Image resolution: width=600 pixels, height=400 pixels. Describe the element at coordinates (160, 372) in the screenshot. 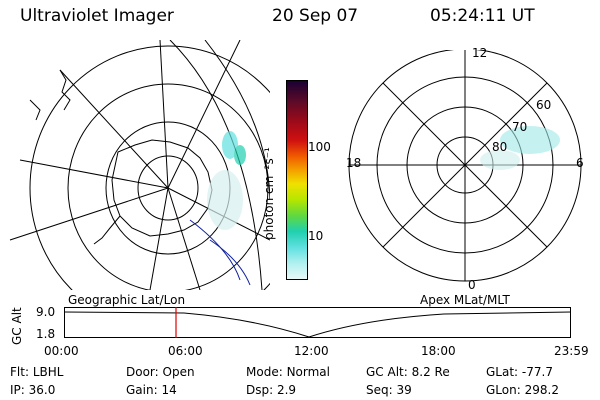

I see `footer-door: Door: Open` at that location.